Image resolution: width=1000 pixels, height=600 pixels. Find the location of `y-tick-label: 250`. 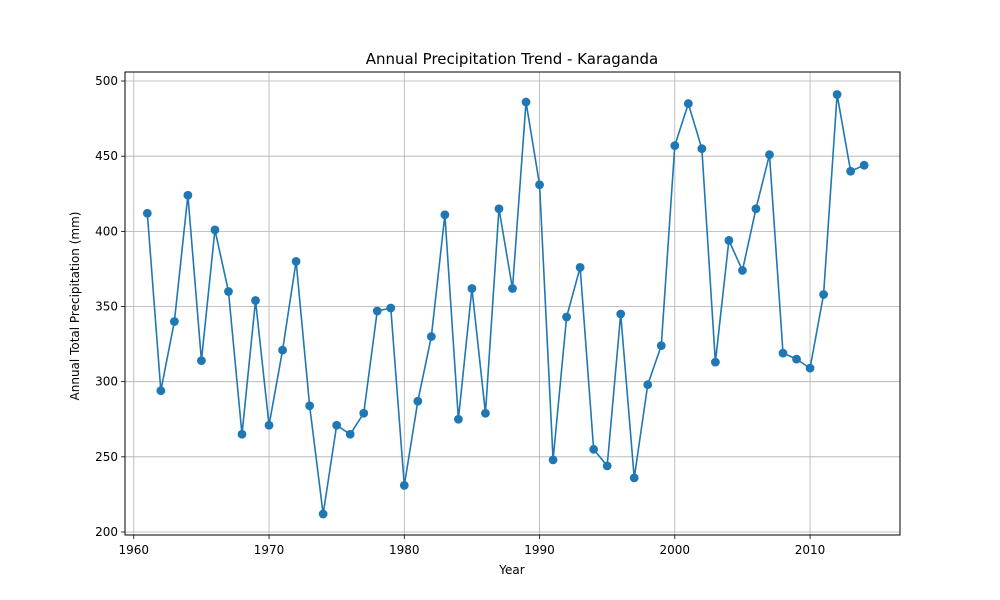

y-tick-label: 250 is located at coordinates (106, 457).